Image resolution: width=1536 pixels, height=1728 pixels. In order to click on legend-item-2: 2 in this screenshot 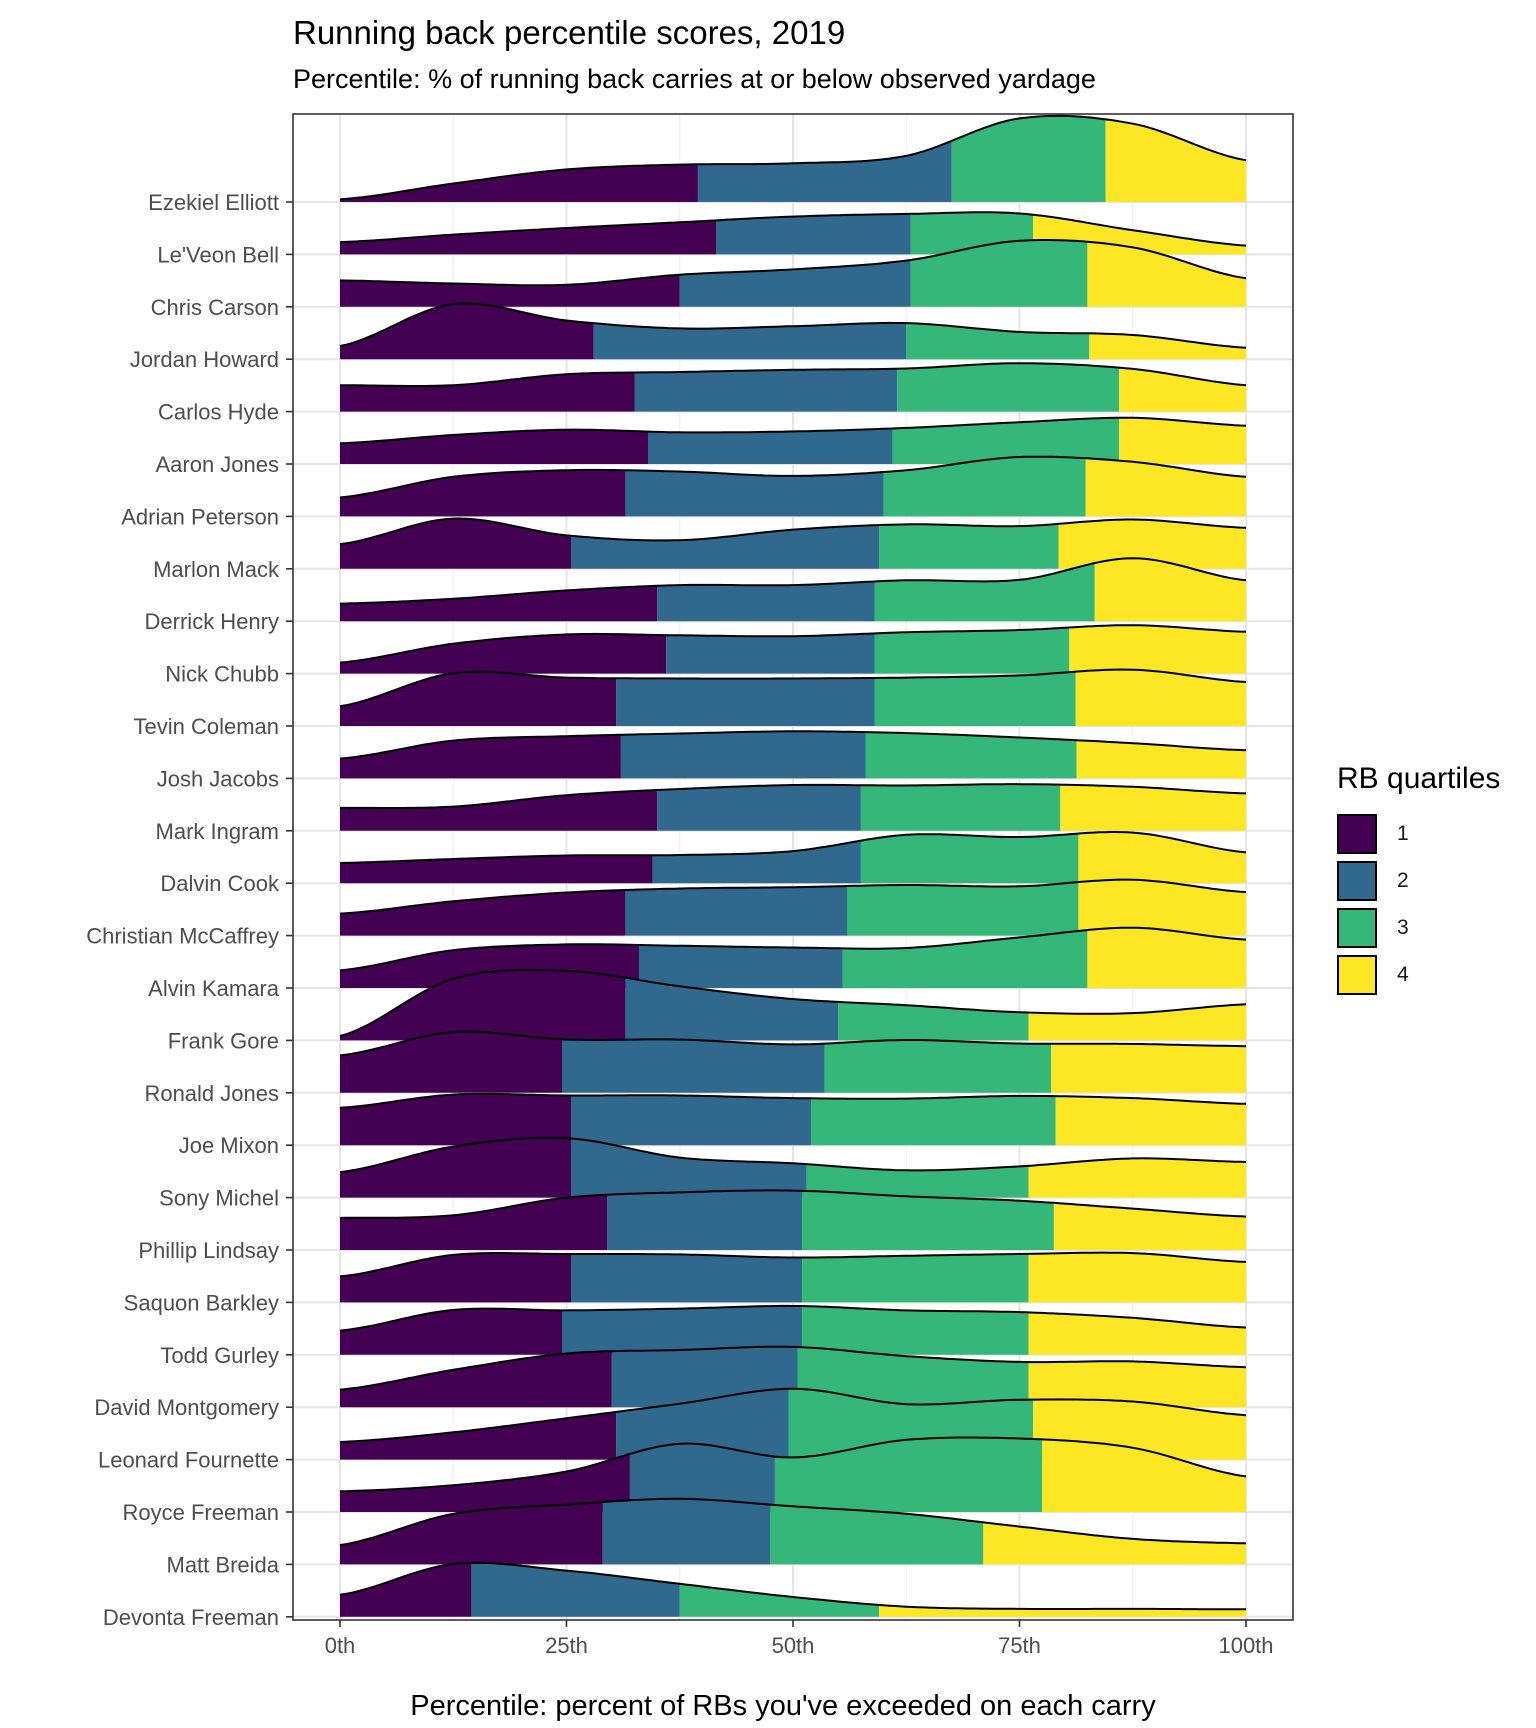, I will do `click(1418, 880)`.